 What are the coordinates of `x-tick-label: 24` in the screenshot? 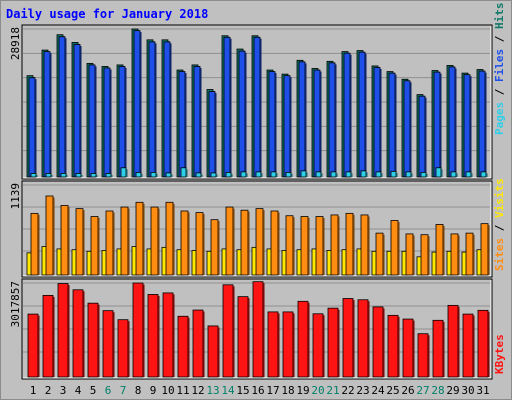 It's located at (378, 390).